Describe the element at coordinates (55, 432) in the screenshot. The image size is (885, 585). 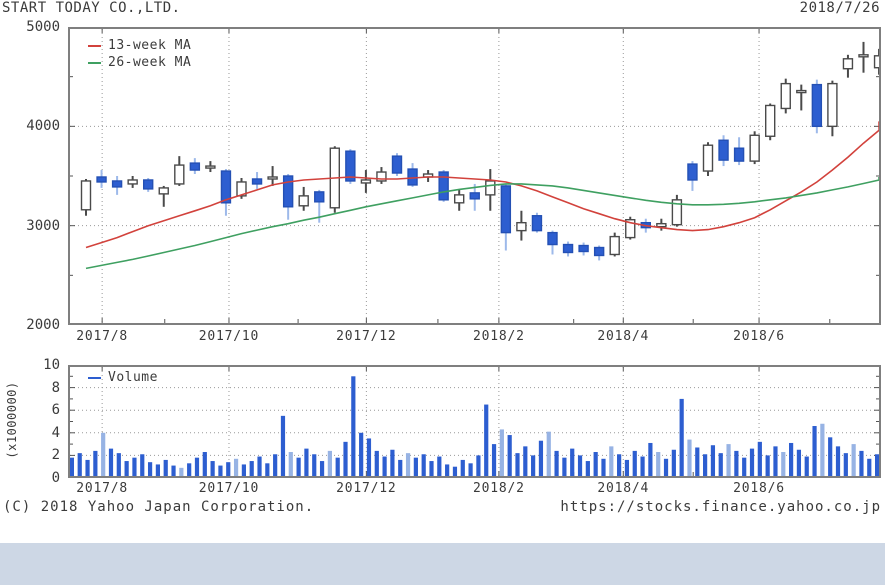
I see `volume-y-tick-label: 4` at that location.